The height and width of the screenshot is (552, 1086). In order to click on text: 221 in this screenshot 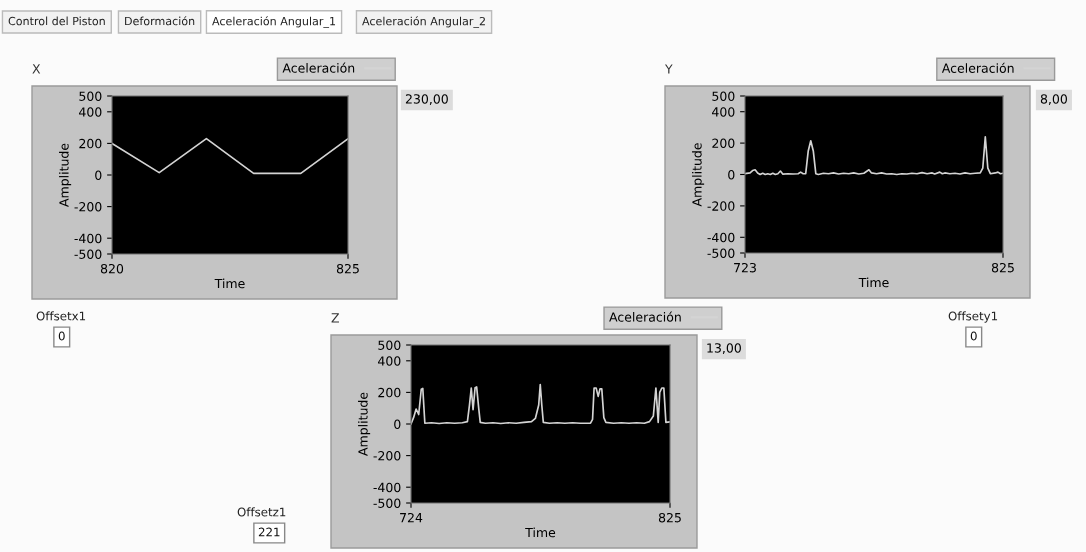, I will do `click(269, 532)`.